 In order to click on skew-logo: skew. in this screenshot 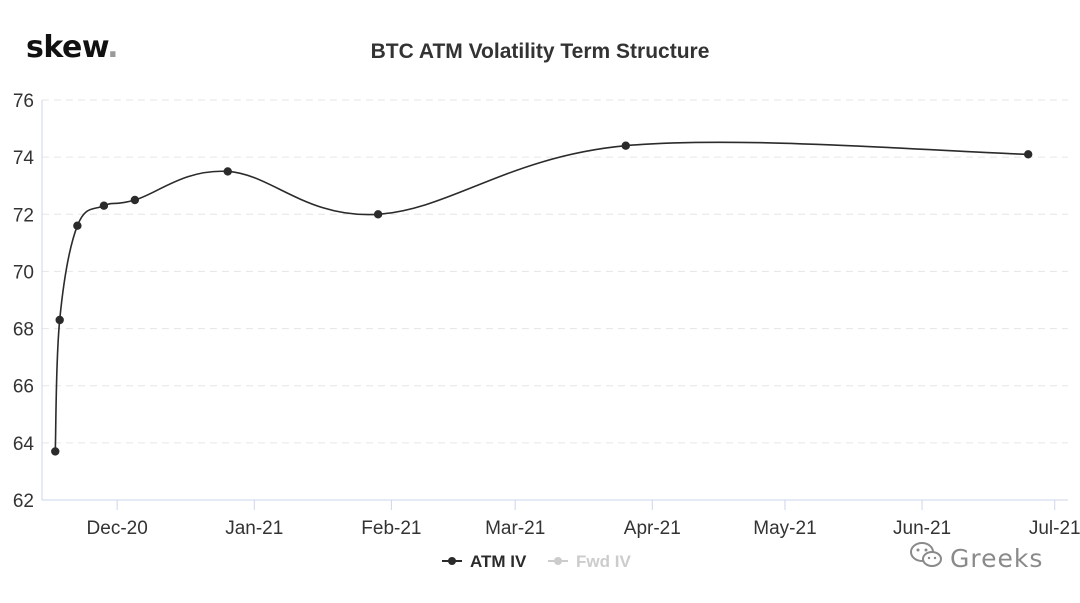, I will do `click(72, 47)`.